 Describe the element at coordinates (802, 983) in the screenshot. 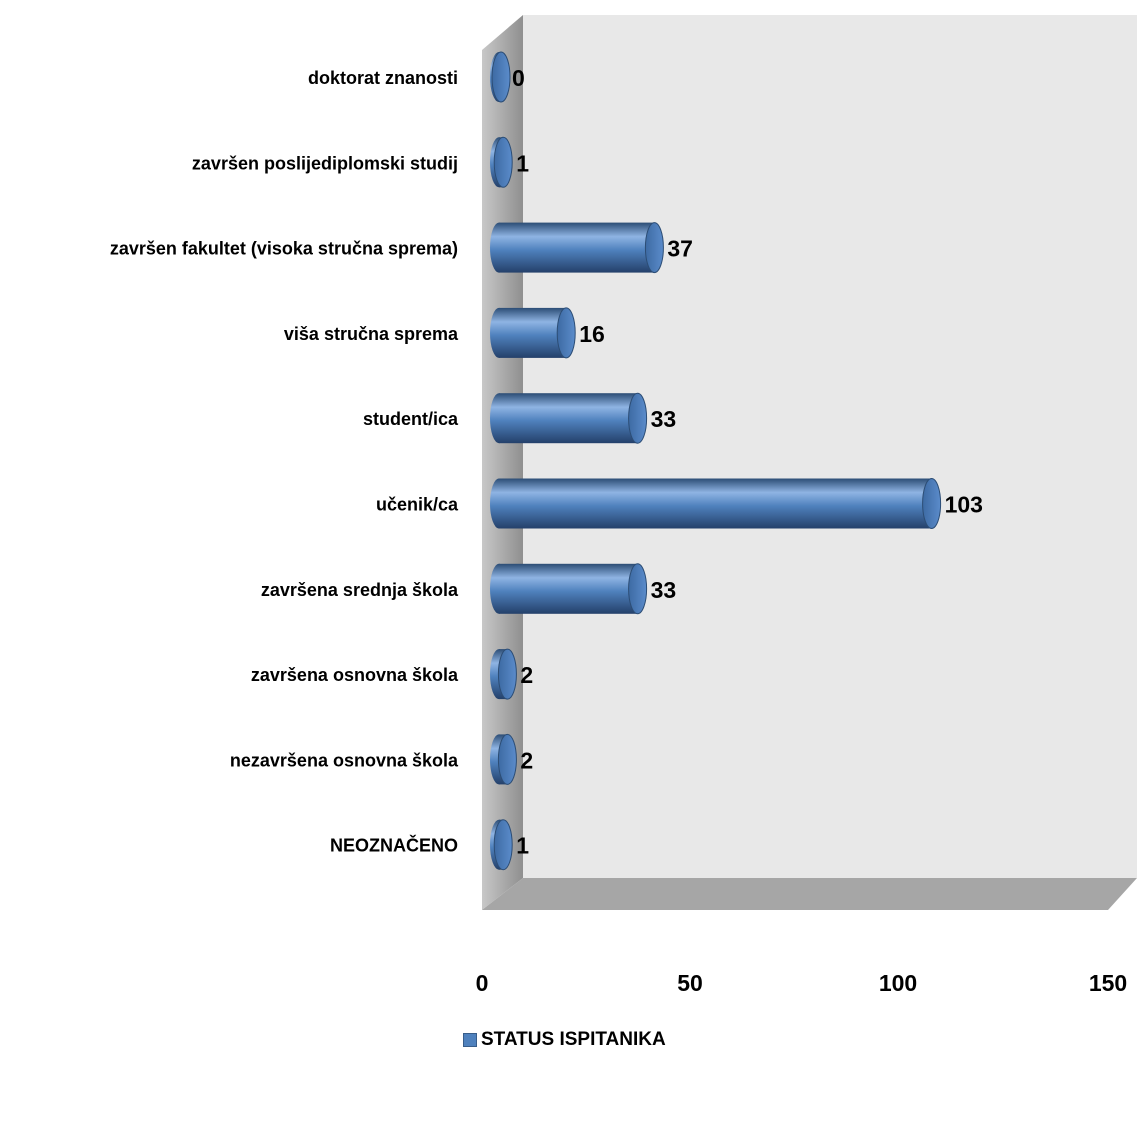

I see `x-axis-ticks: 0 50 100 150` at that location.